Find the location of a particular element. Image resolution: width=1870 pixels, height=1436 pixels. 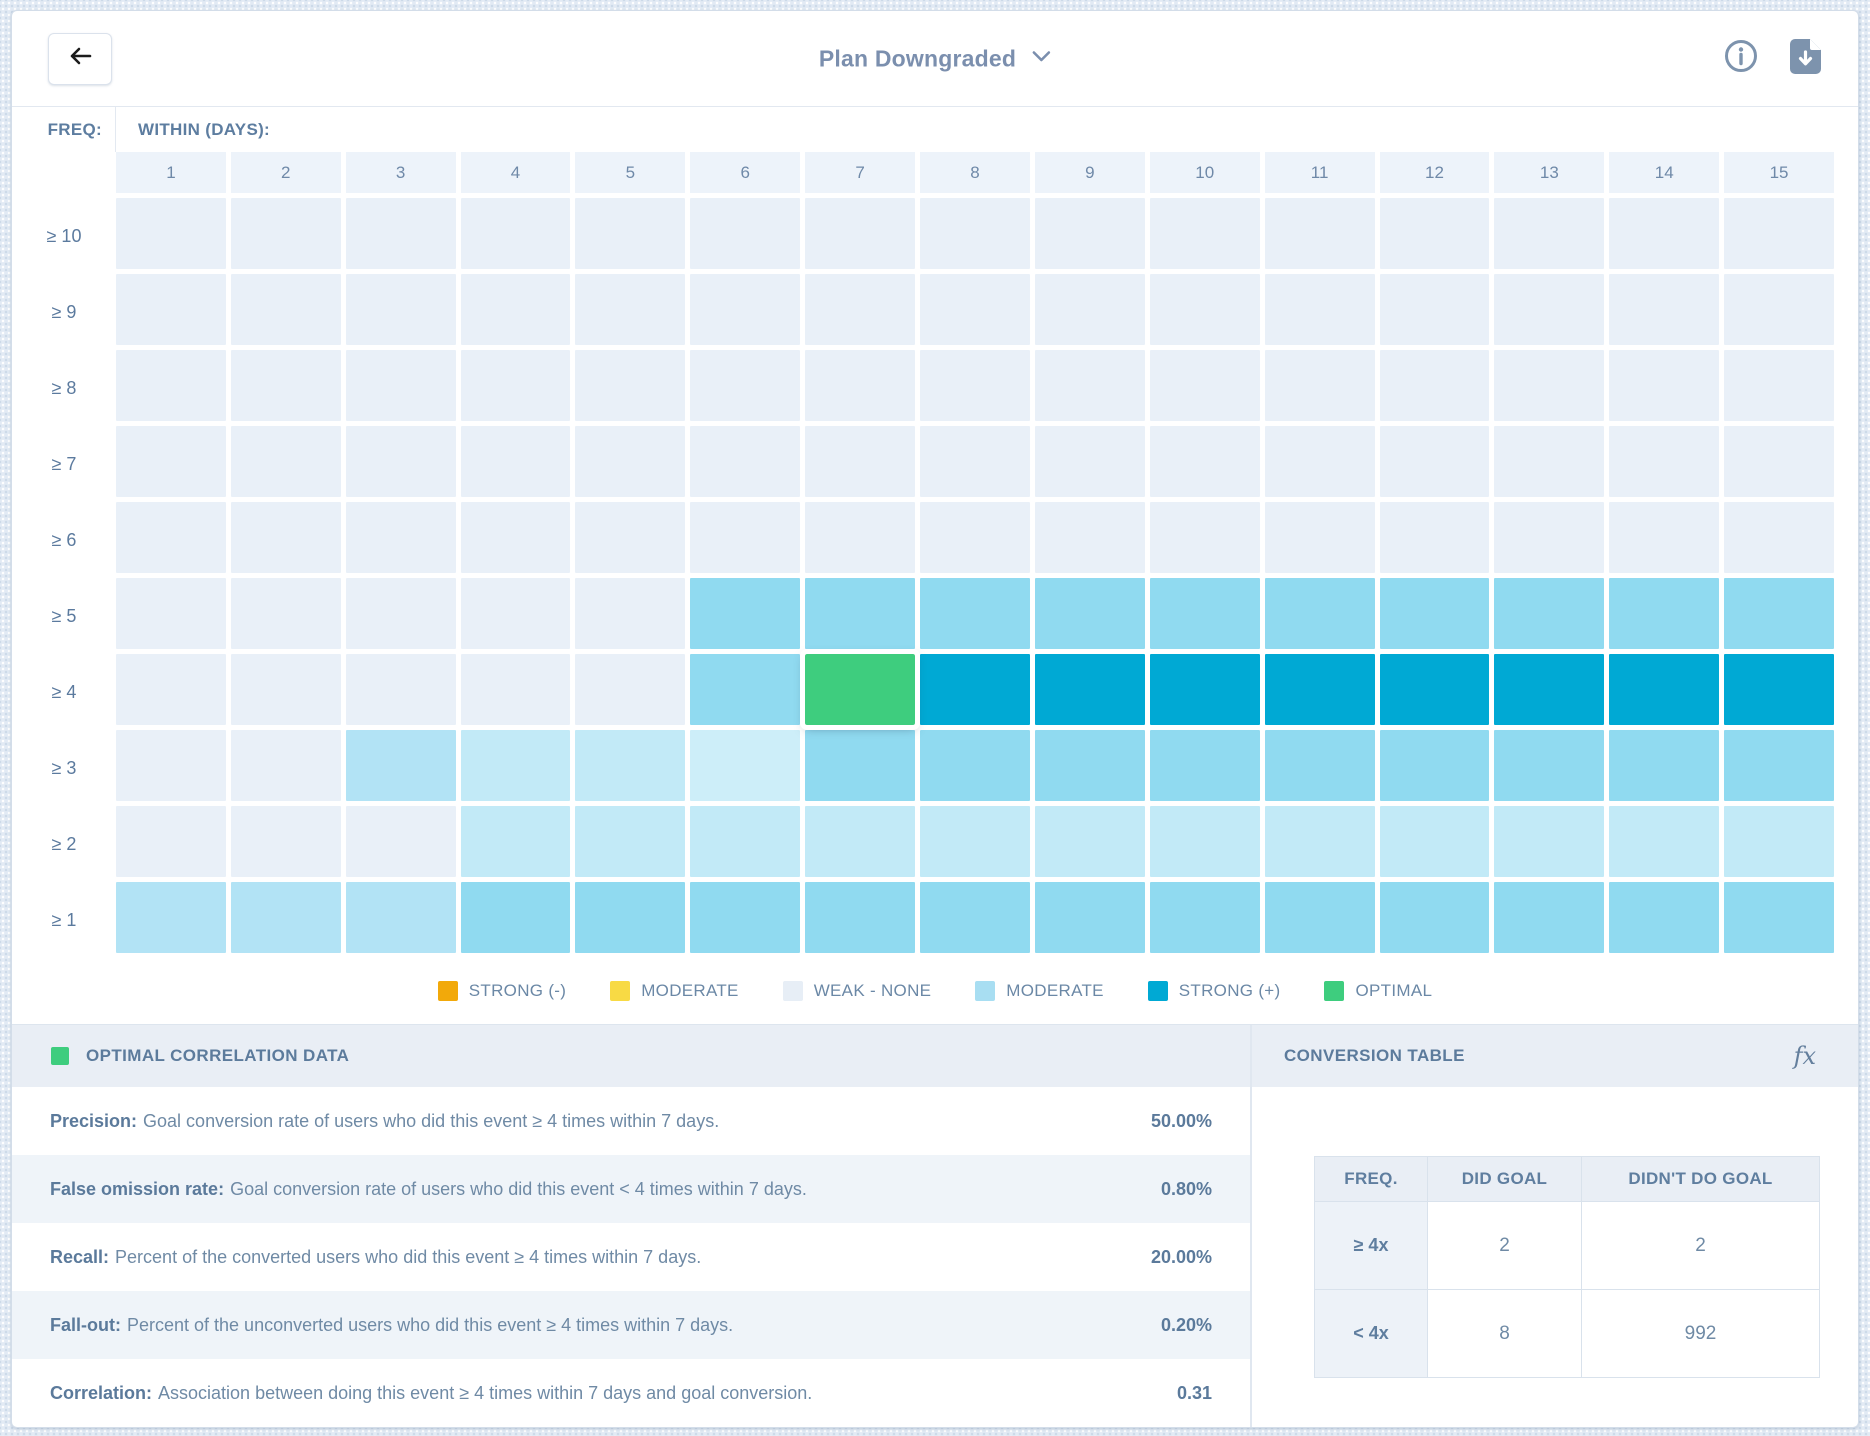

heatmap-cell-r6-c6 is located at coordinates (745, 613).